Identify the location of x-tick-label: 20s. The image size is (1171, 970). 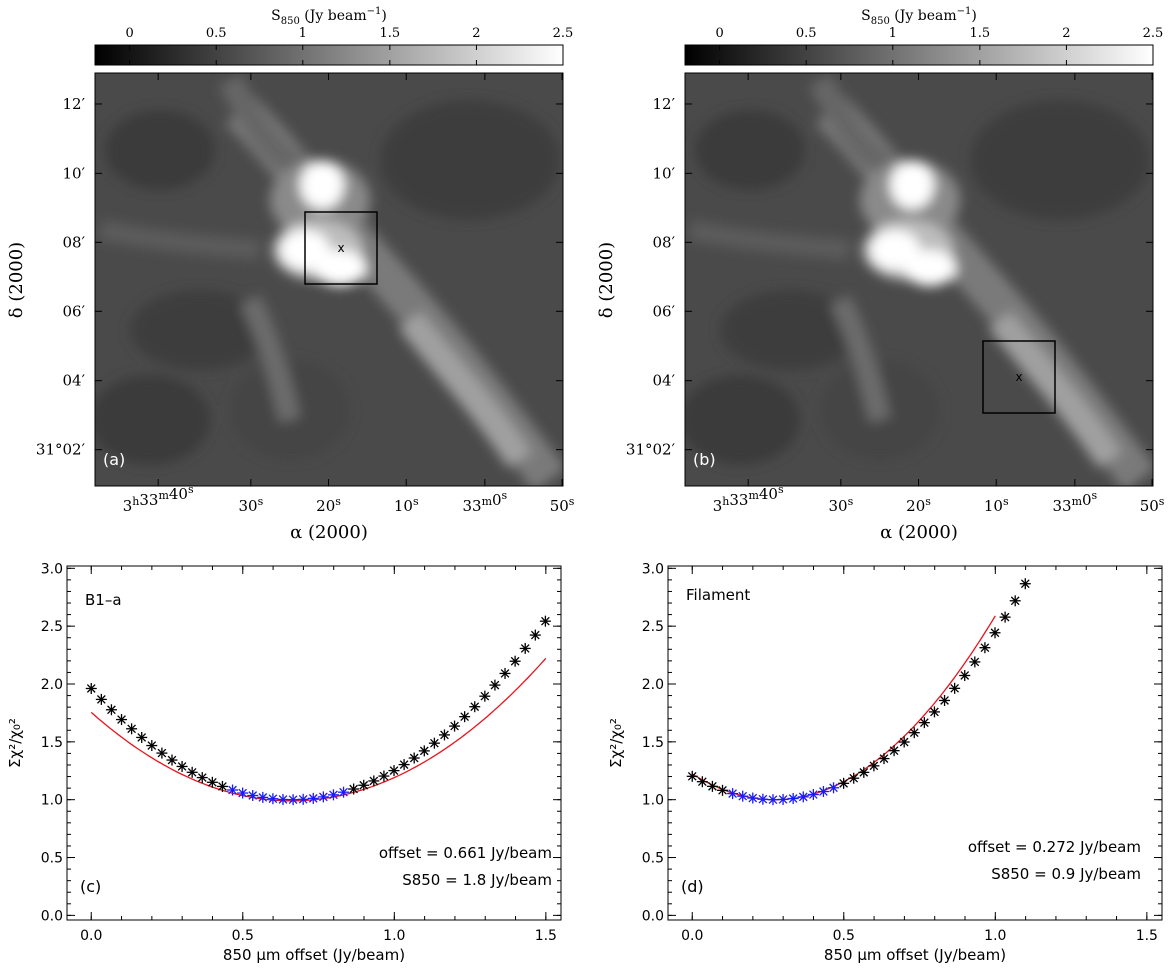
(328, 505).